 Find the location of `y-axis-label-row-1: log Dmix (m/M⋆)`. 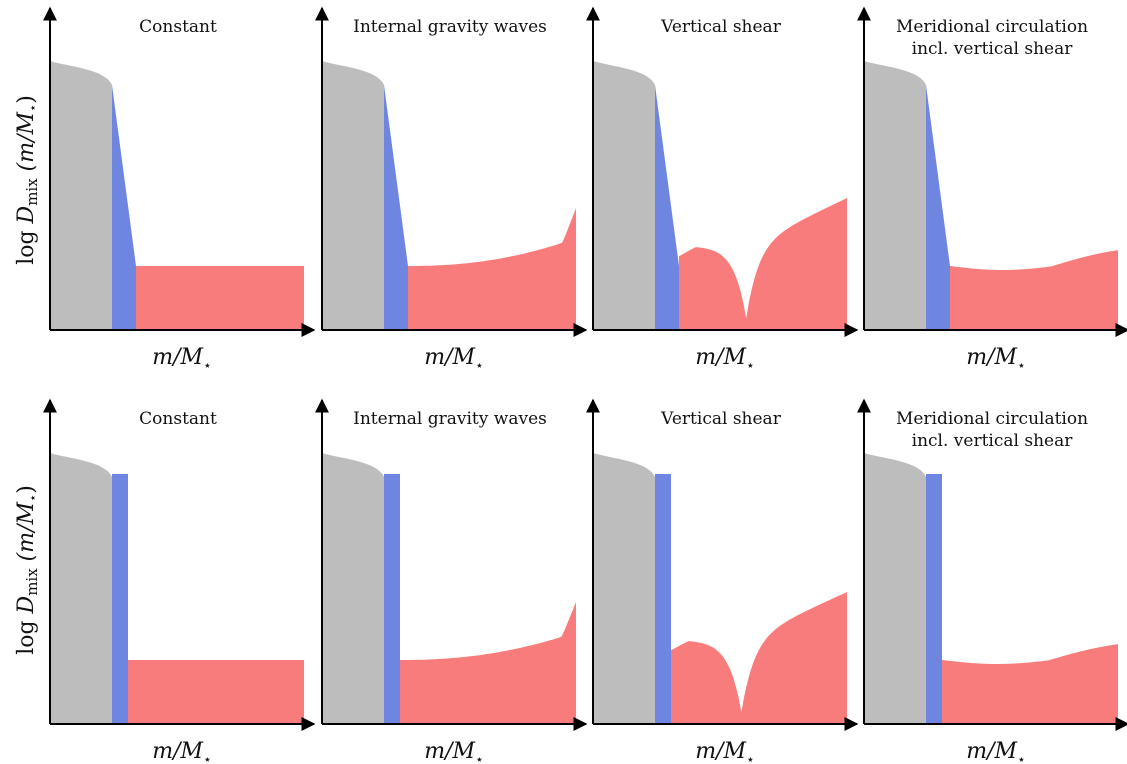

y-axis-label-row-1: log Dmix (m/M⋆) is located at coordinates (27, 180).